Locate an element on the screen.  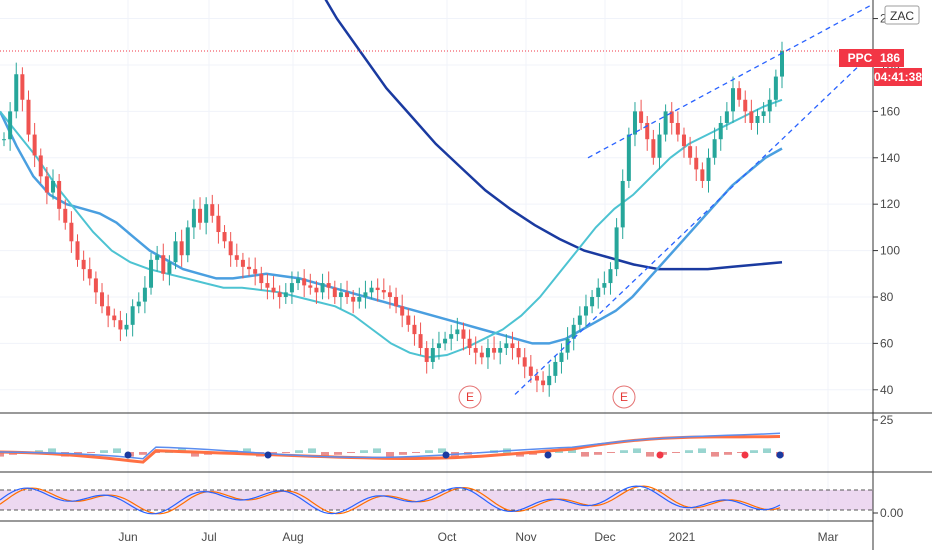
stoch-band is located at coordinates (436, 500).